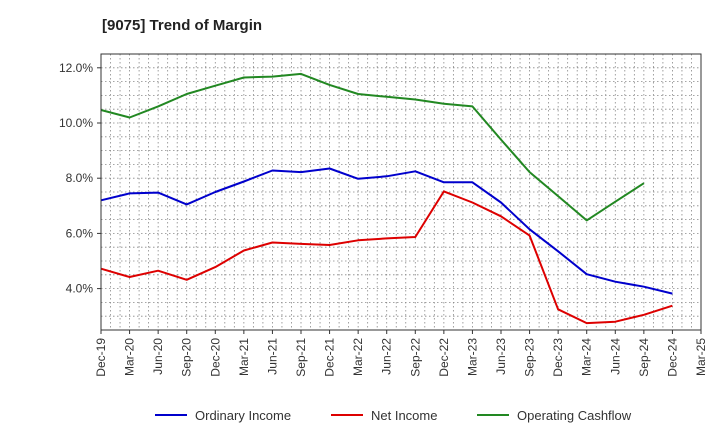  Describe the element at coordinates (672, 357) in the screenshot. I see `x-tick-label: Dec-24` at that location.